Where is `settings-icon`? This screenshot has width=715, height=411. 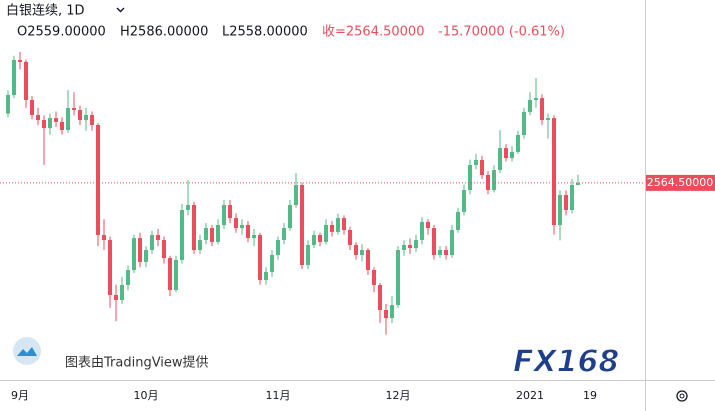 settings-icon is located at coordinates (682, 396).